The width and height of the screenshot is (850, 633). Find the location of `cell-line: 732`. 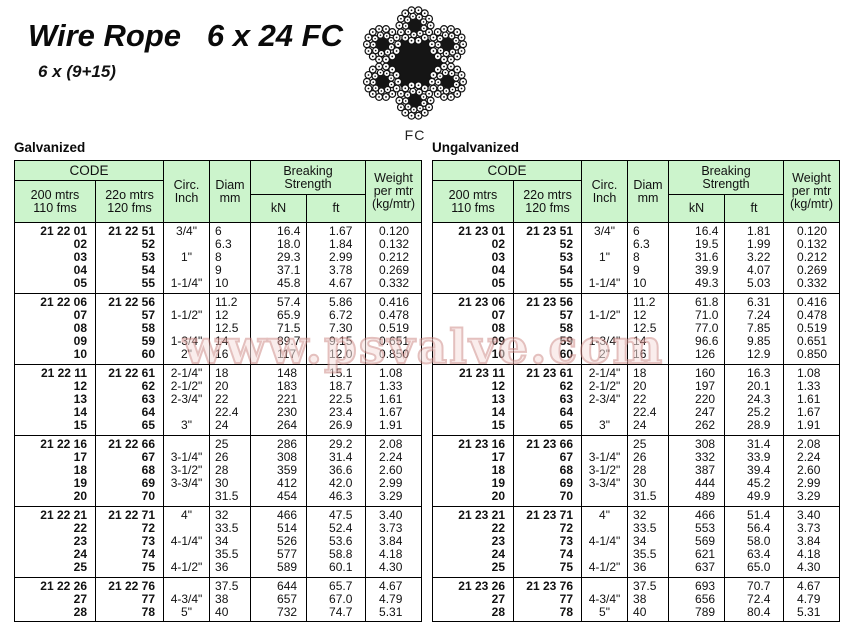

cell-line: 732 is located at coordinates (287, 612).